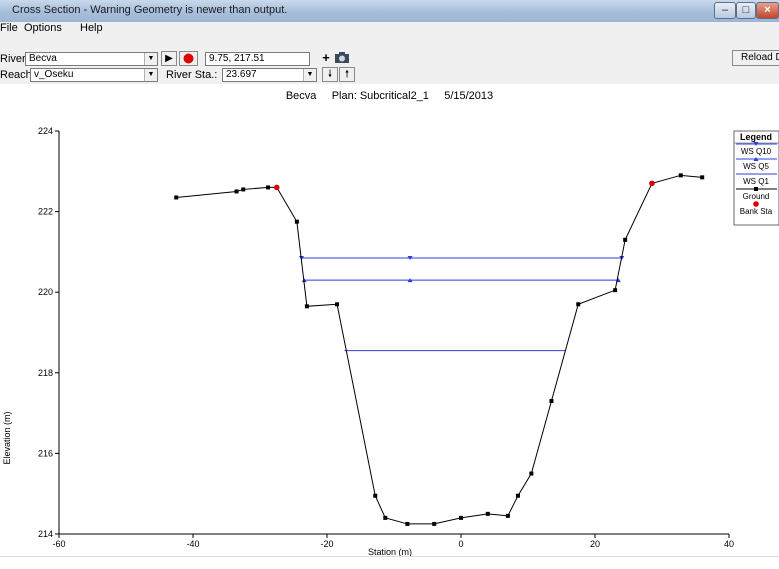 This screenshot has width=779, height=569. I want to click on x-tick-label: -40, so click(192, 544).